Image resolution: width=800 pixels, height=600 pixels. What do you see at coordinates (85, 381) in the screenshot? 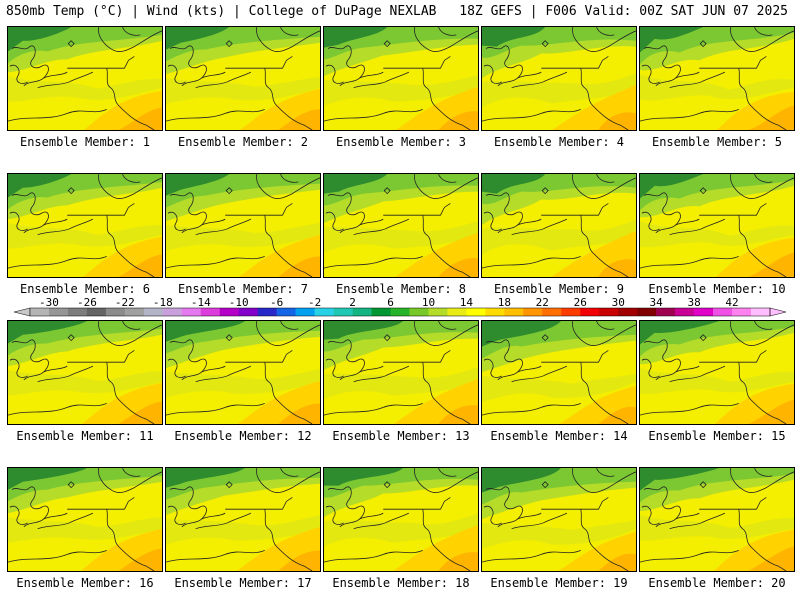
I see `ensemble-panel-11: Ensemble Member: 11` at bounding box center [85, 381].